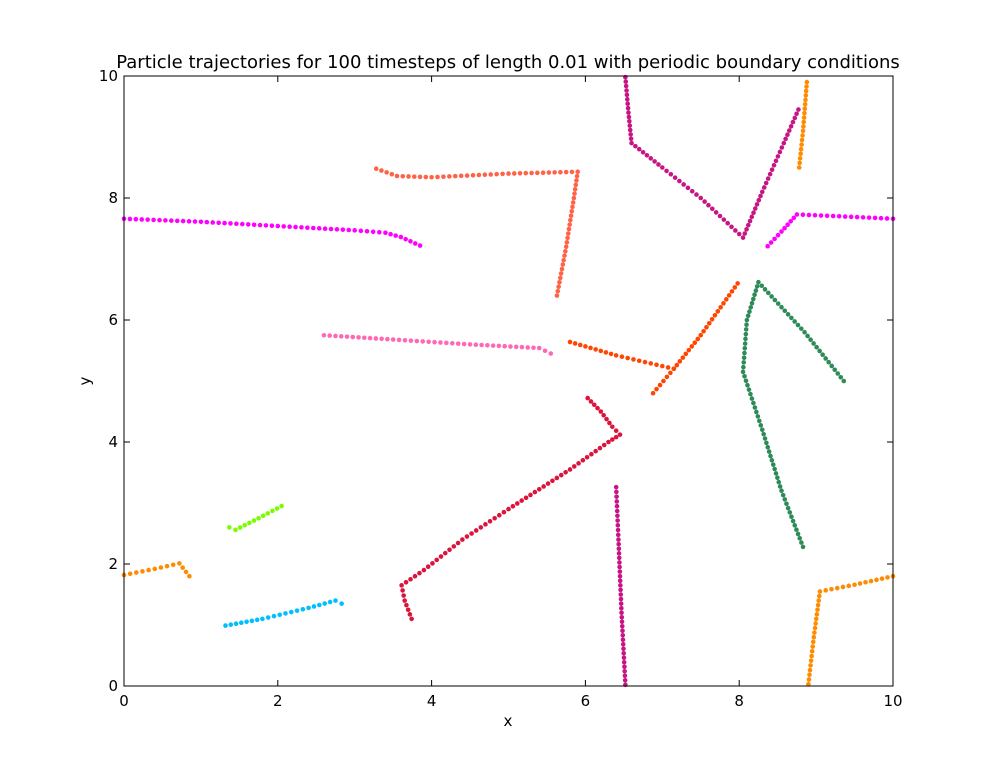  Describe the element at coordinates (739, 701) in the screenshot. I see `x-tick-label-4: 8` at that location.